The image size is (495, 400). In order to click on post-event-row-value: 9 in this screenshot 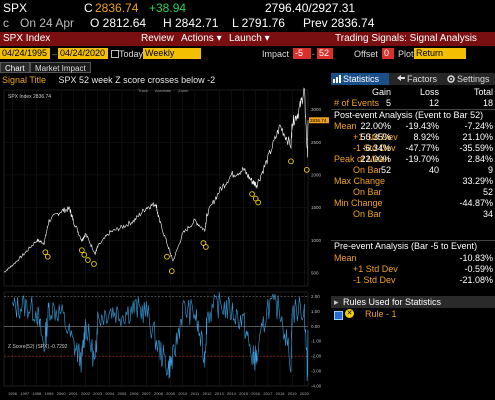, I will do `click(490, 170)`.